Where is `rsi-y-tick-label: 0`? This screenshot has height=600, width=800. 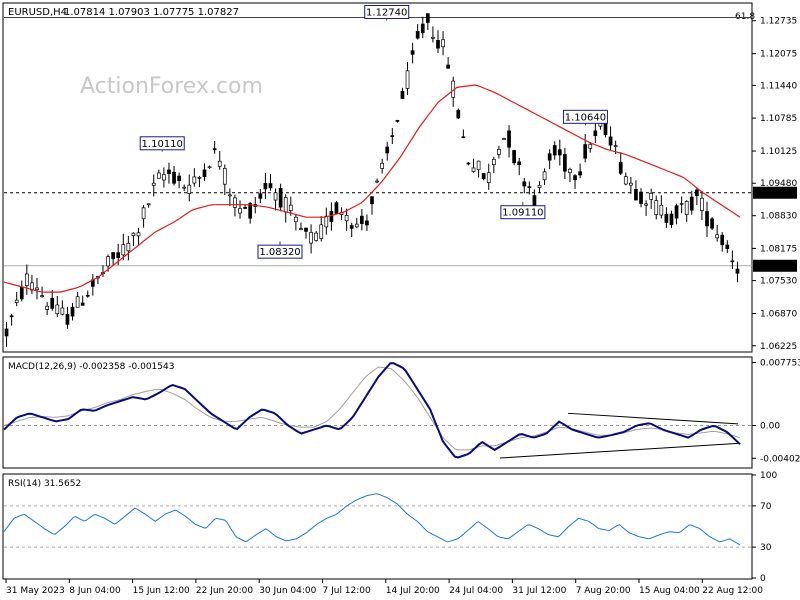 rsi-y-tick-label: 0 is located at coordinates (763, 579).